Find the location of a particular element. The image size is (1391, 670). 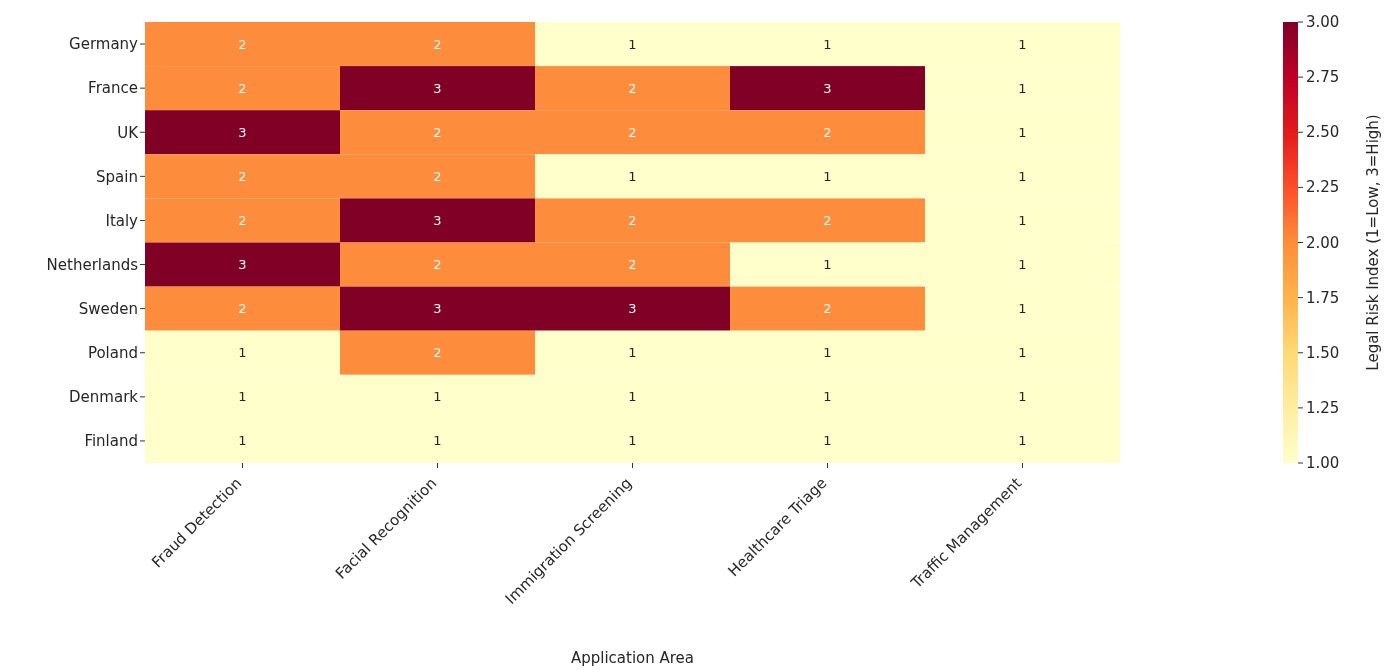

y-tick-label: Germany is located at coordinates (104, 44).